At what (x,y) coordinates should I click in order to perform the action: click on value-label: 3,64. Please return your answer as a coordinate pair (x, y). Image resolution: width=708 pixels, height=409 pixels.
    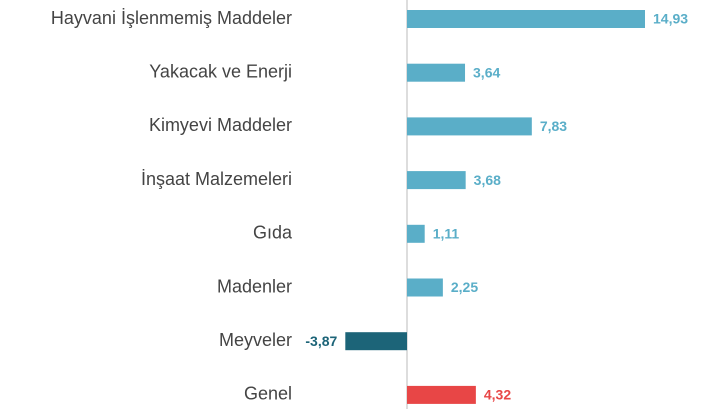
    Looking at the image, I should click on (486, 72).